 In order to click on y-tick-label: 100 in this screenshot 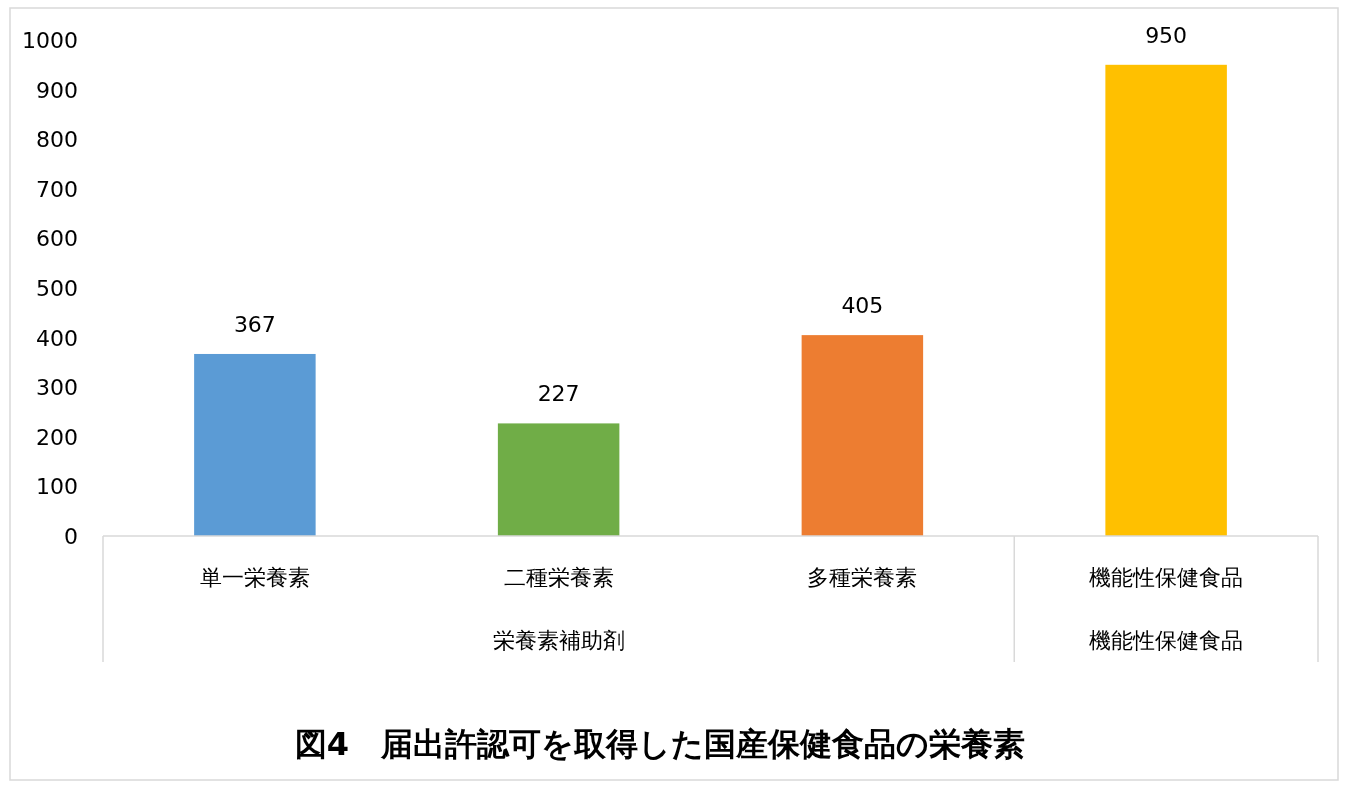, I will do `click(57, 487)`.